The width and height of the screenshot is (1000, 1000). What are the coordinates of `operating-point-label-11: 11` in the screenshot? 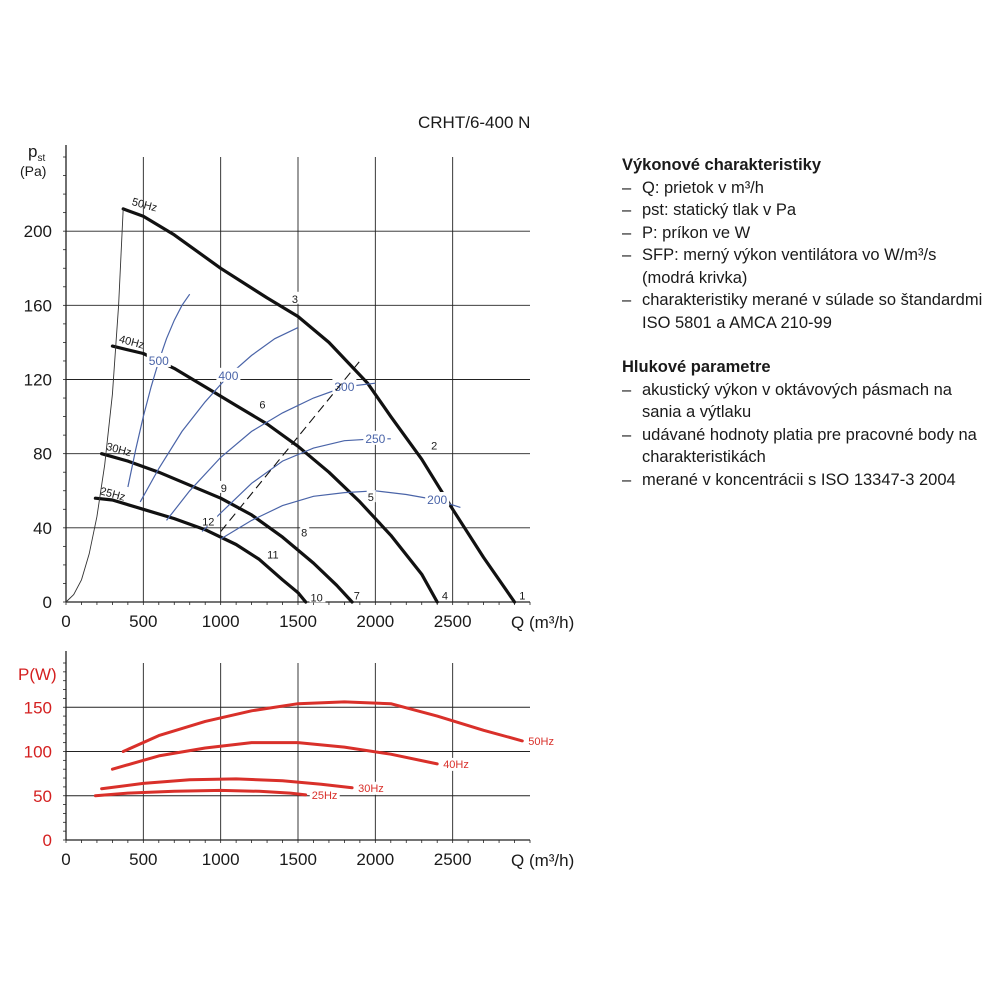 It's located at (272, 556).